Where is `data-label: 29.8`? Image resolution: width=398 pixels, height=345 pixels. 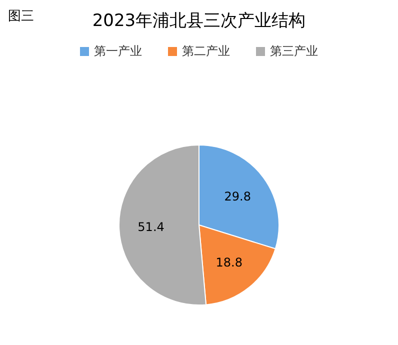 data-label: 29.8 is located at coordinates (238, 197).